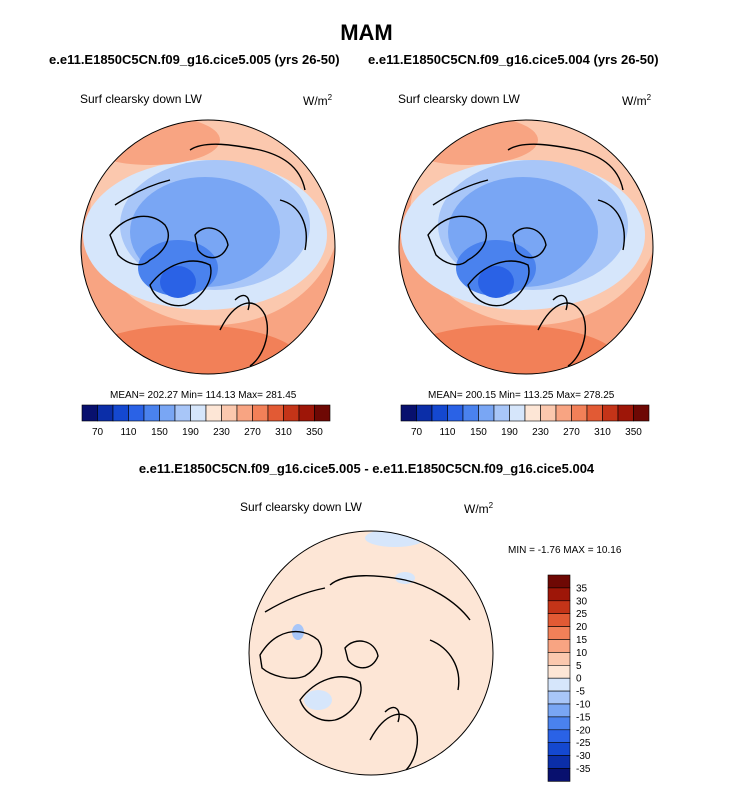 This screenshot has height=788, width=733. Describe the element at coordinates (633, 432) in the screenshot. I see `panel2-colorbar-tick-label: 350` at that location.